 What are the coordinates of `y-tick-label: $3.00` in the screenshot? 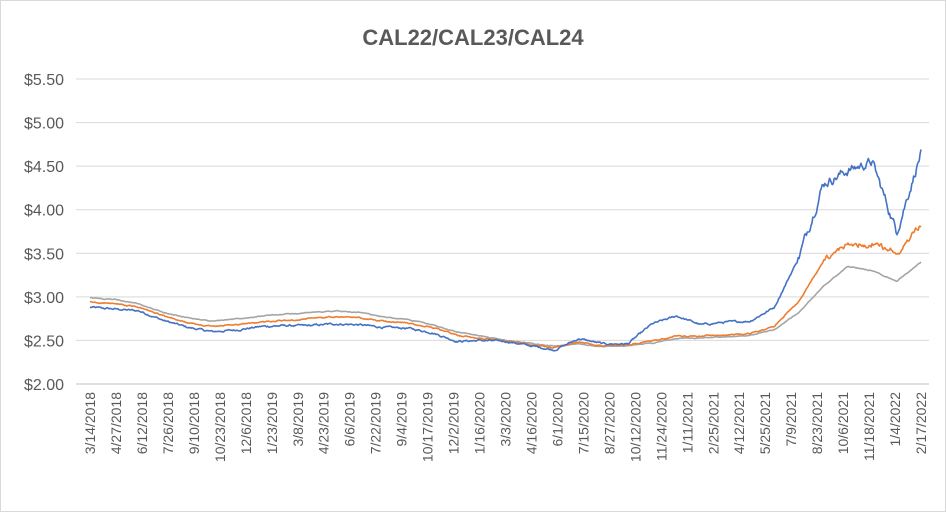 It's located at (44, 298).